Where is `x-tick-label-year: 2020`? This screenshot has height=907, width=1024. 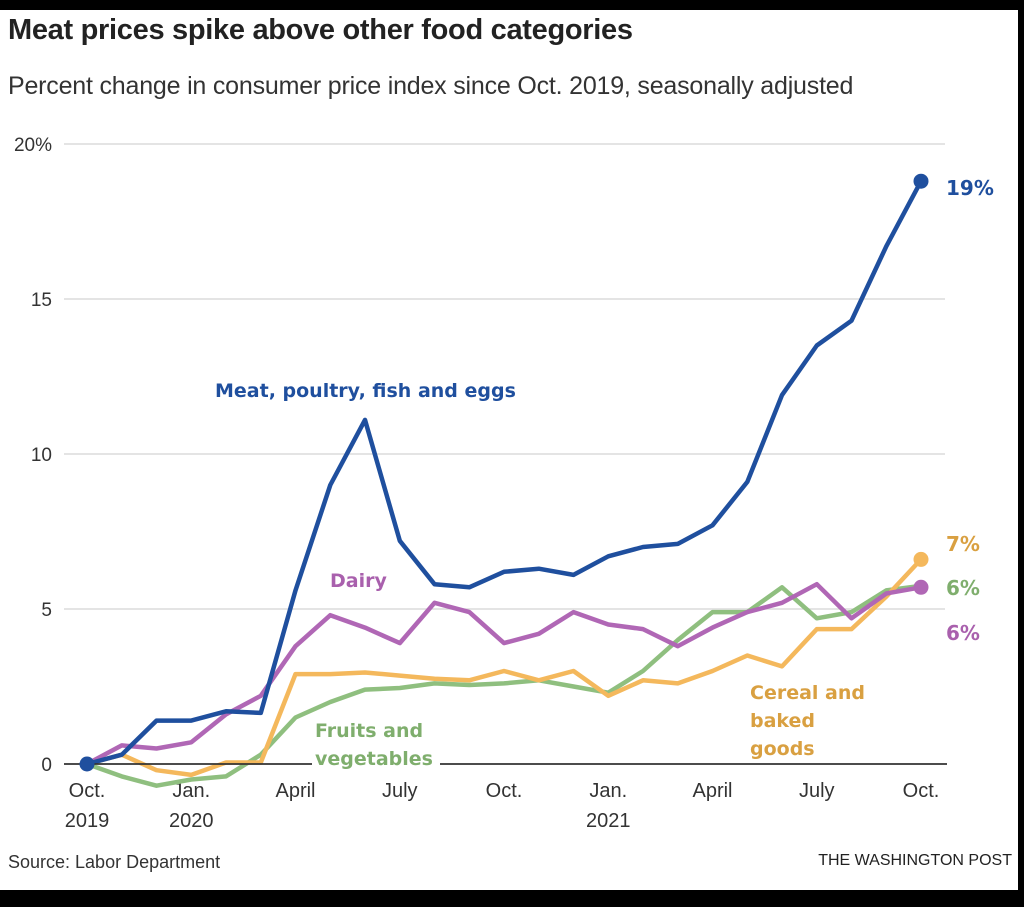
x-tick-label-year: 2020 is located at coordinates (191, 821).